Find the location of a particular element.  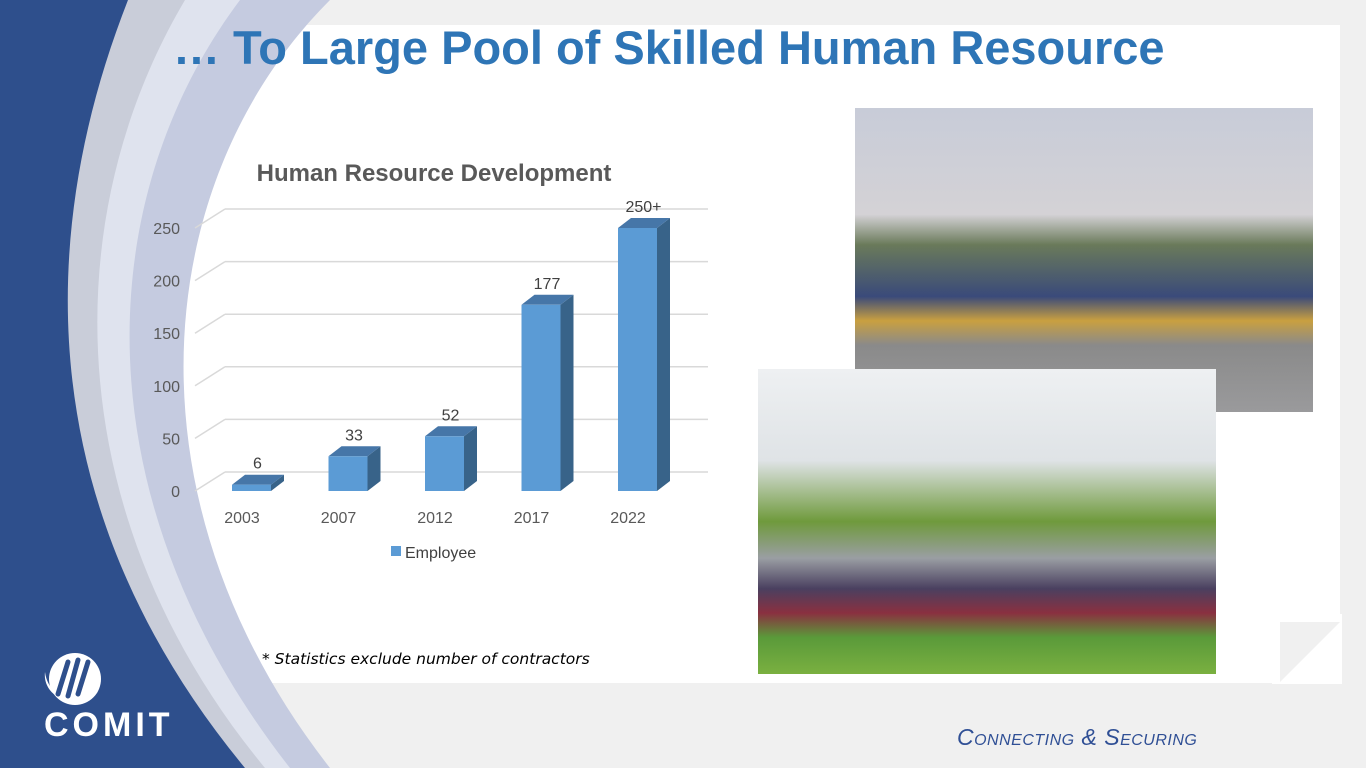

x-tick-label: 2007 is located at coordinates (339, 518).